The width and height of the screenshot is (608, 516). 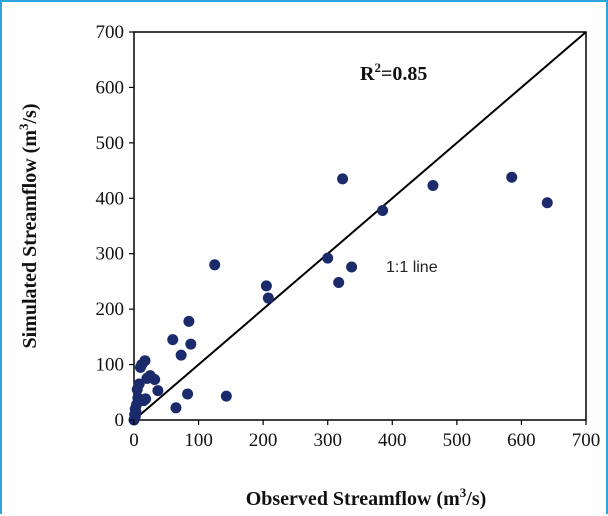 What do you see at coordinates (364, 435) in the screenshot?
I see `x-axis-ticks: 0 100 200 300 400 500 600 700` at bounding box center [364, 435].